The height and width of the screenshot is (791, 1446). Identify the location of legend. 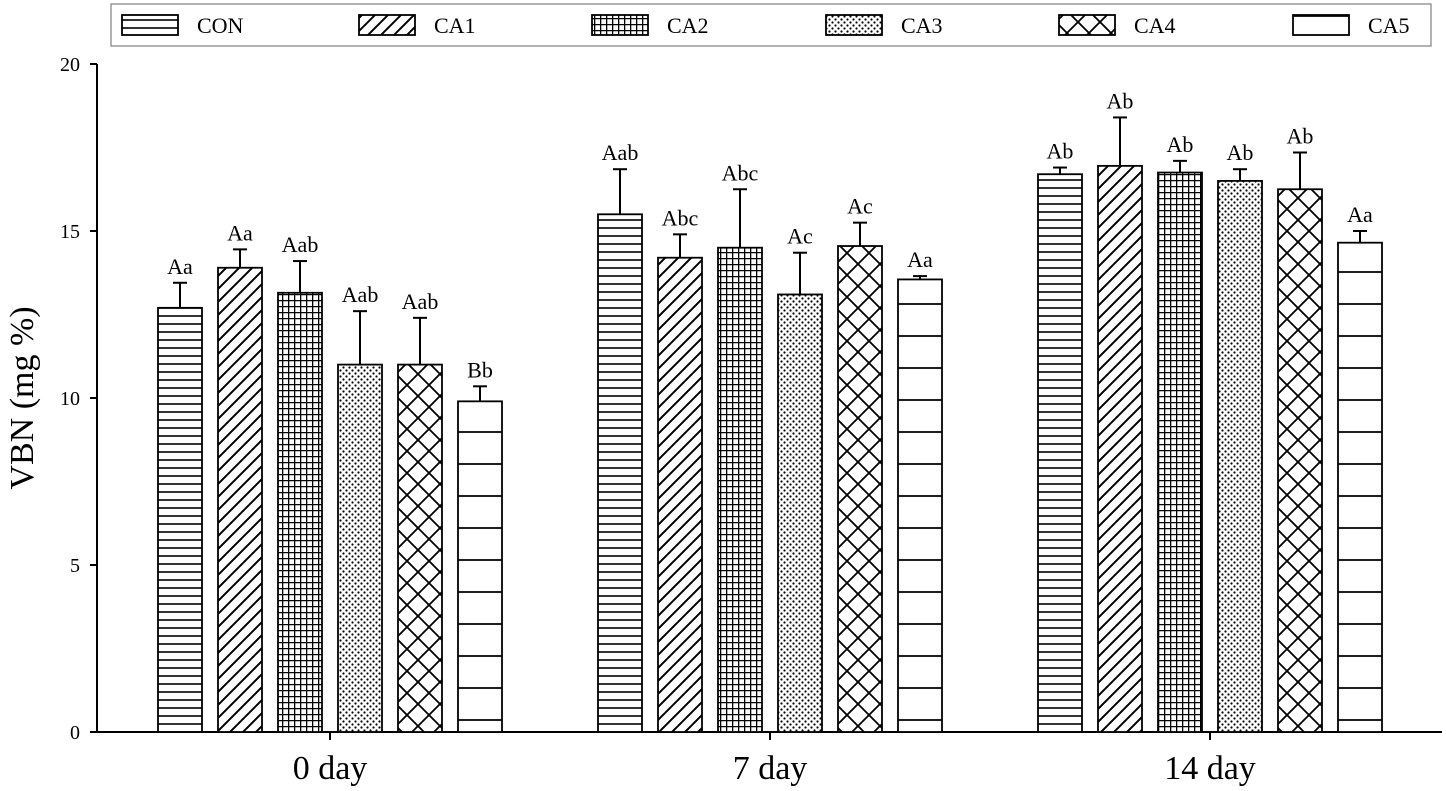
(771, 25).